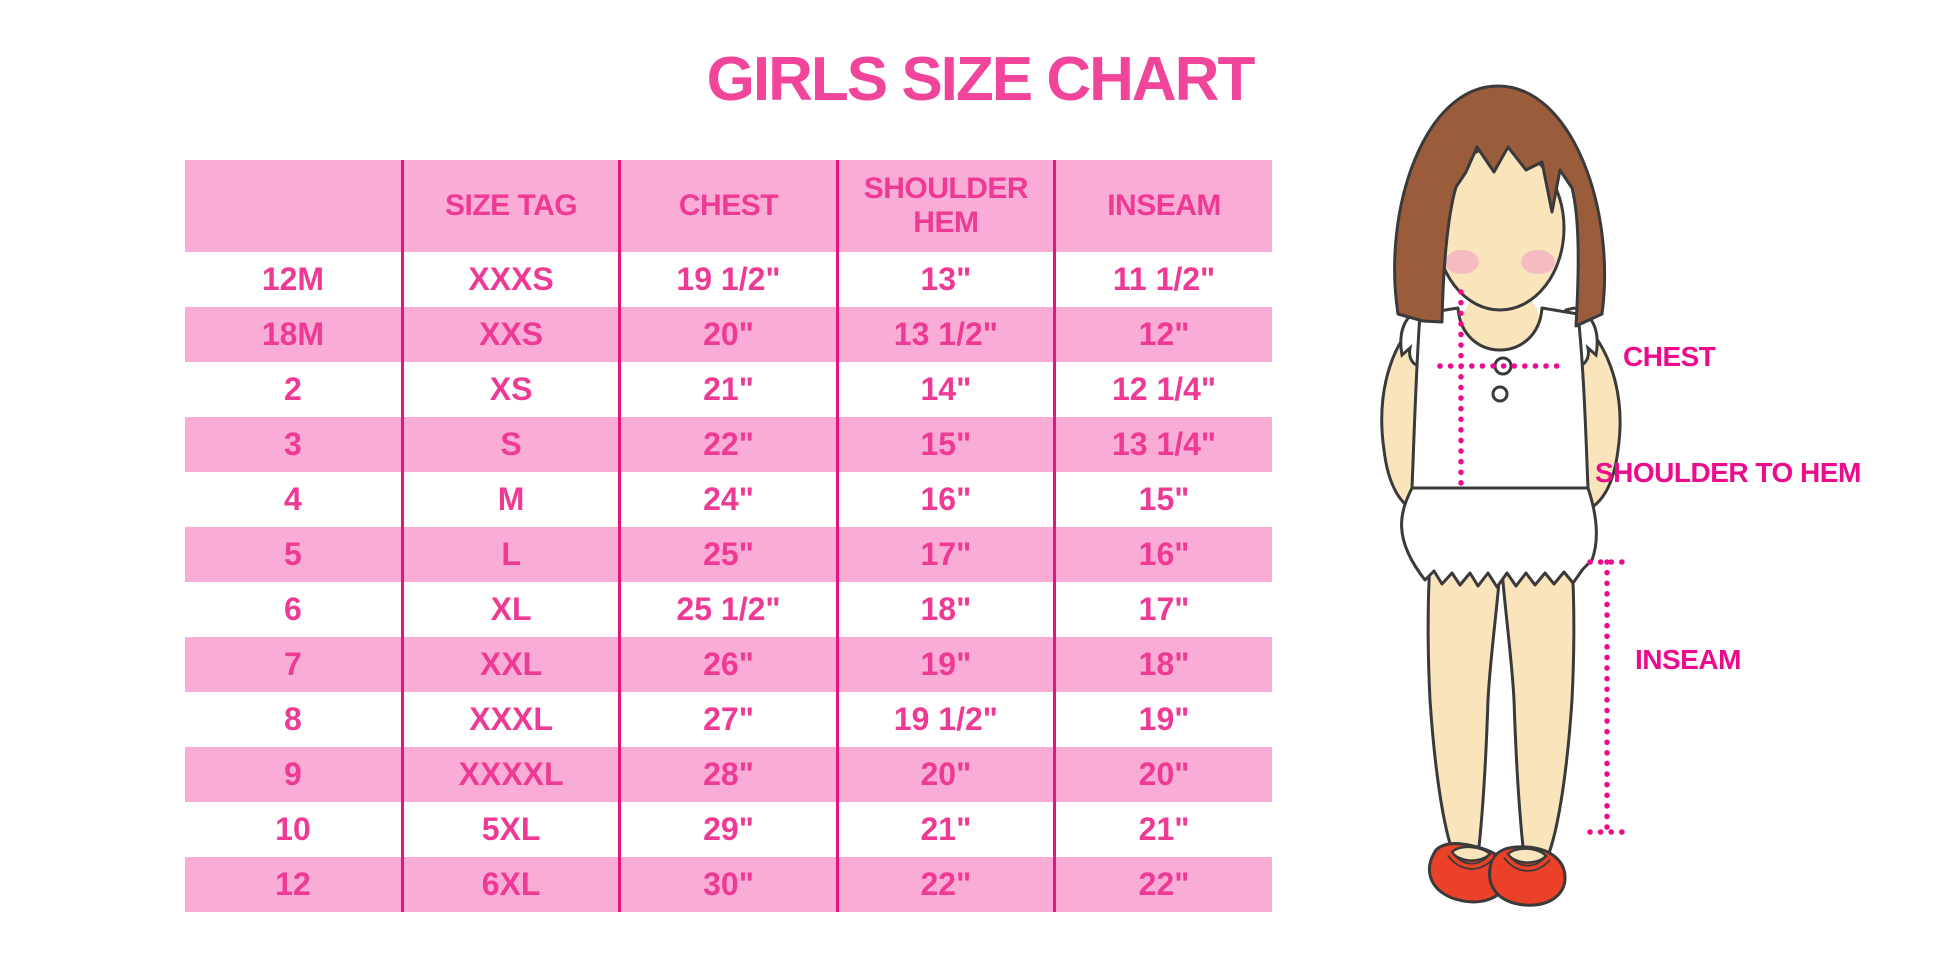 Image resolution: width=1946 pixels, height=973 pixels. What do you see at coordinates (294, 554) in the screenshot?
I see `cell-size: 5` at bounding box center [294, 554].